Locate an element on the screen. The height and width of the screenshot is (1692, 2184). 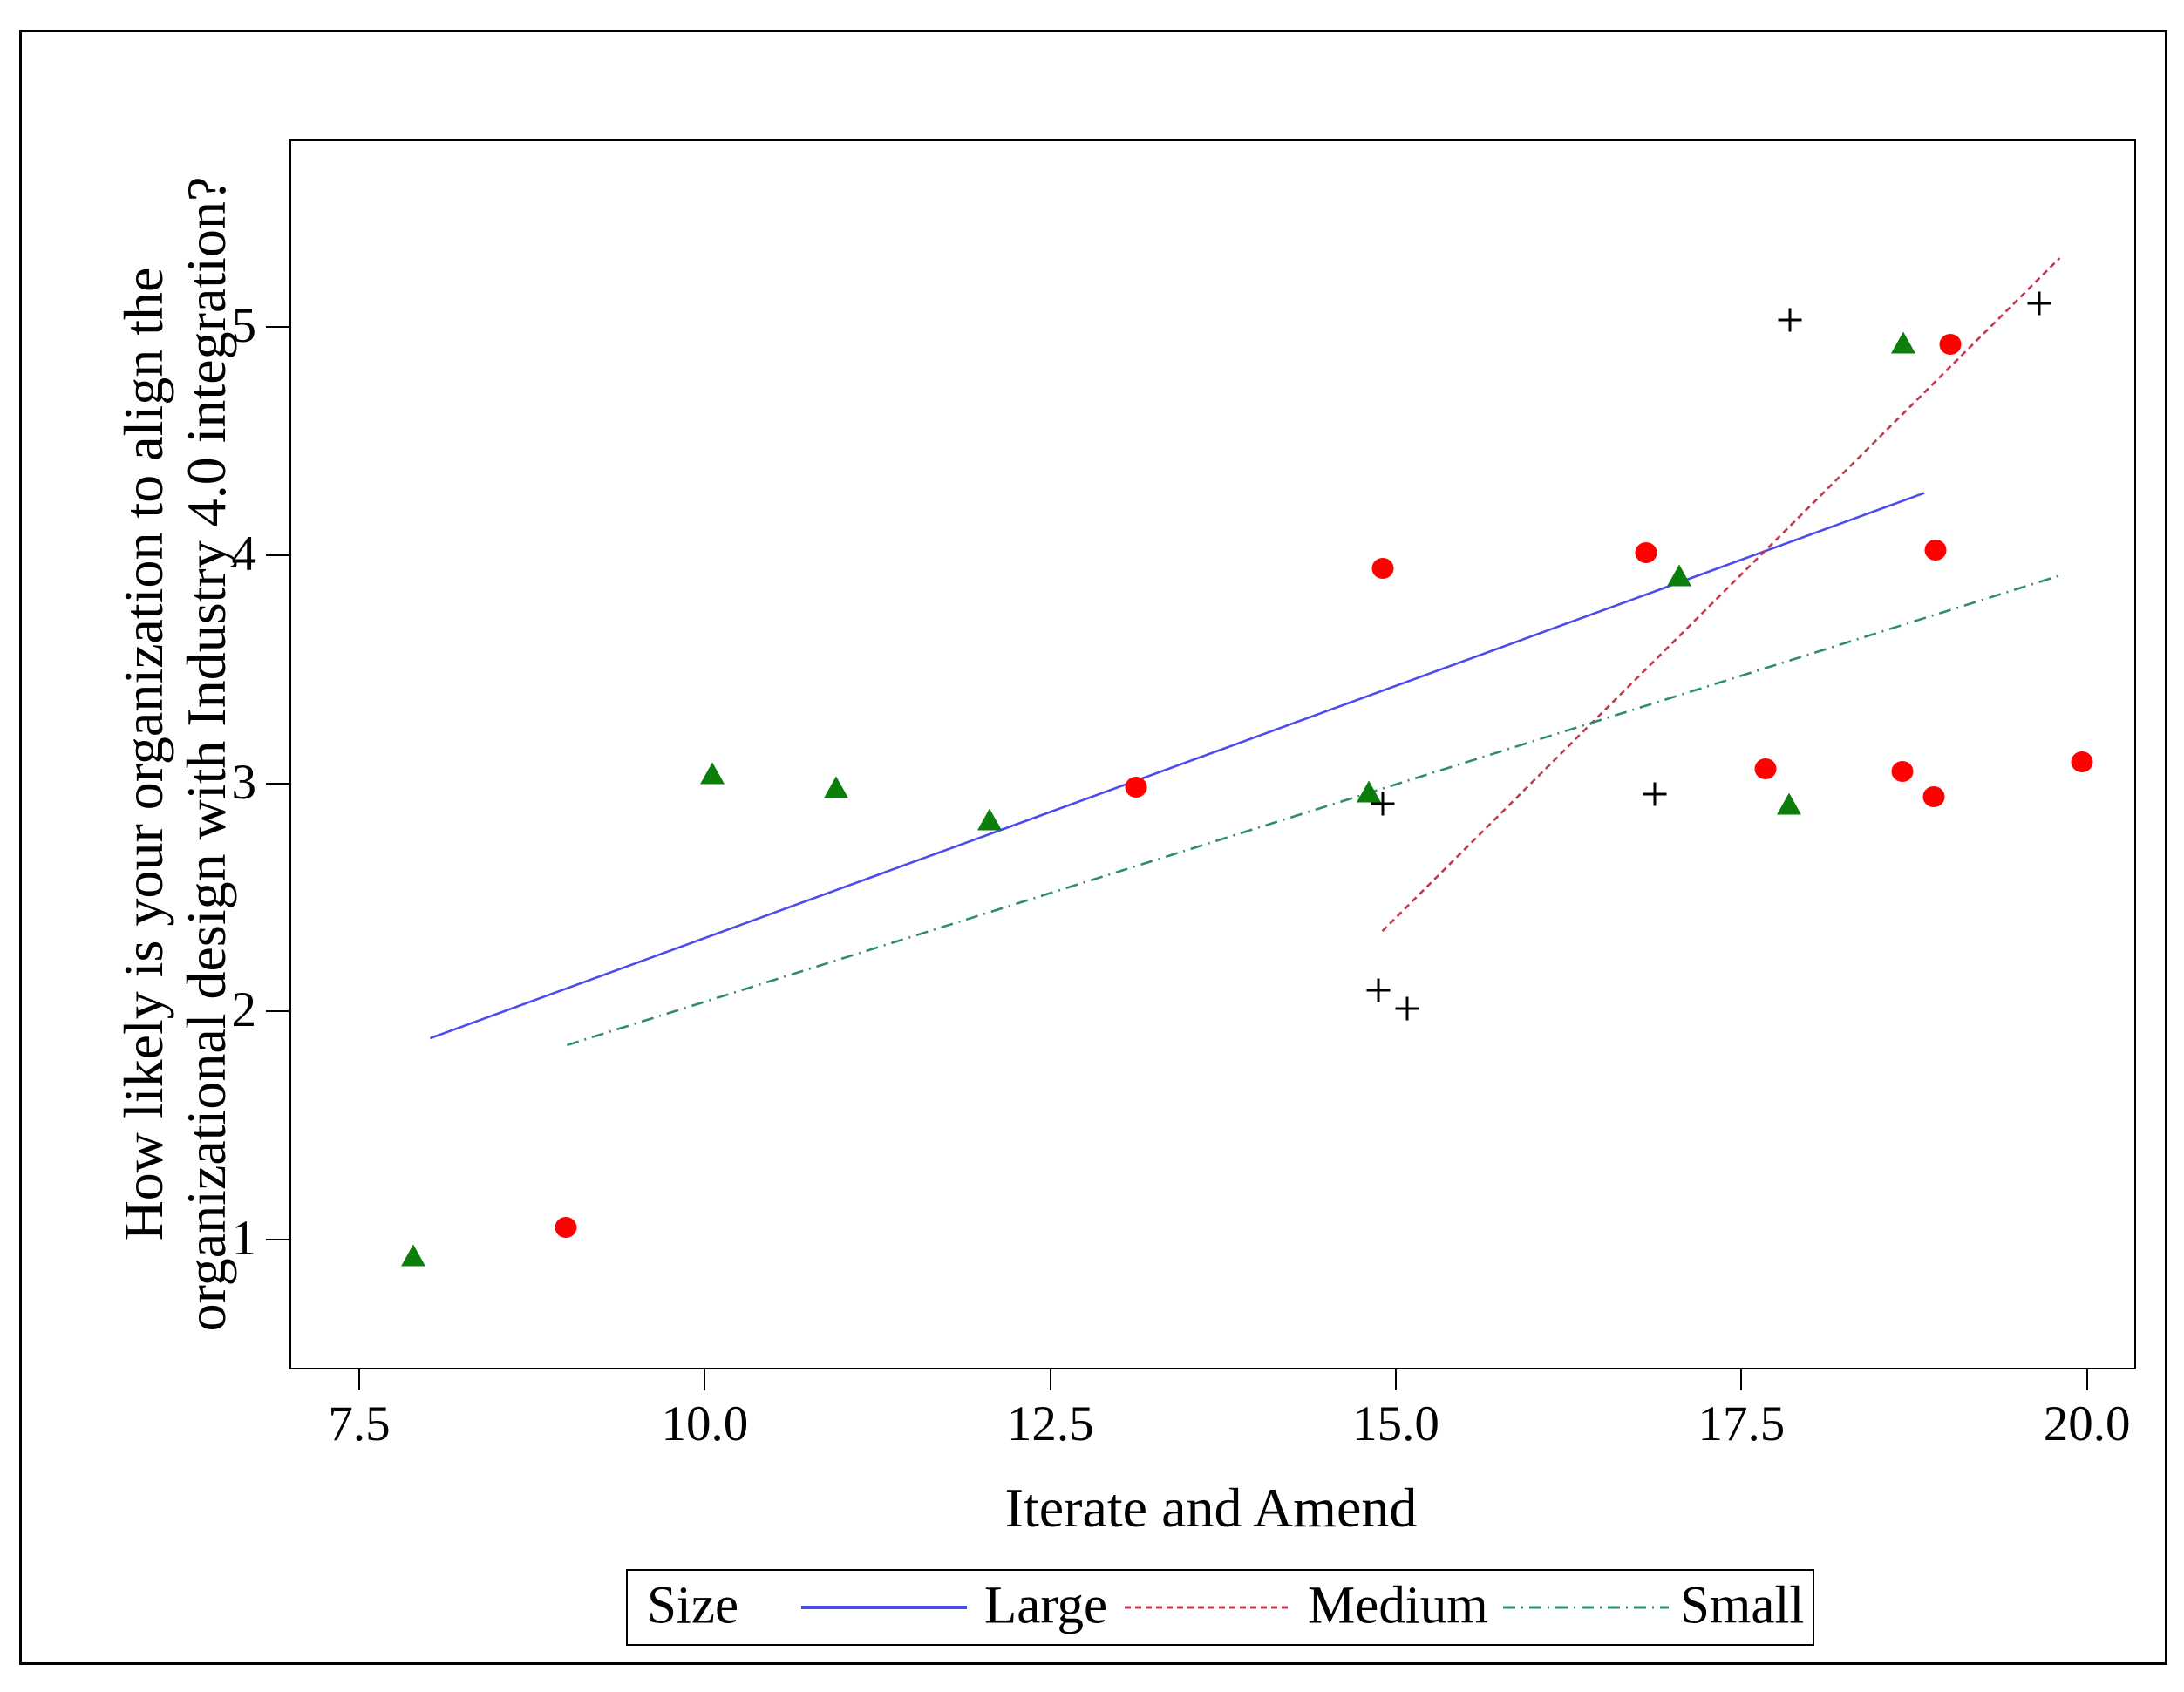
y-tick-label: 2 is located at coordinates (244, 1010).